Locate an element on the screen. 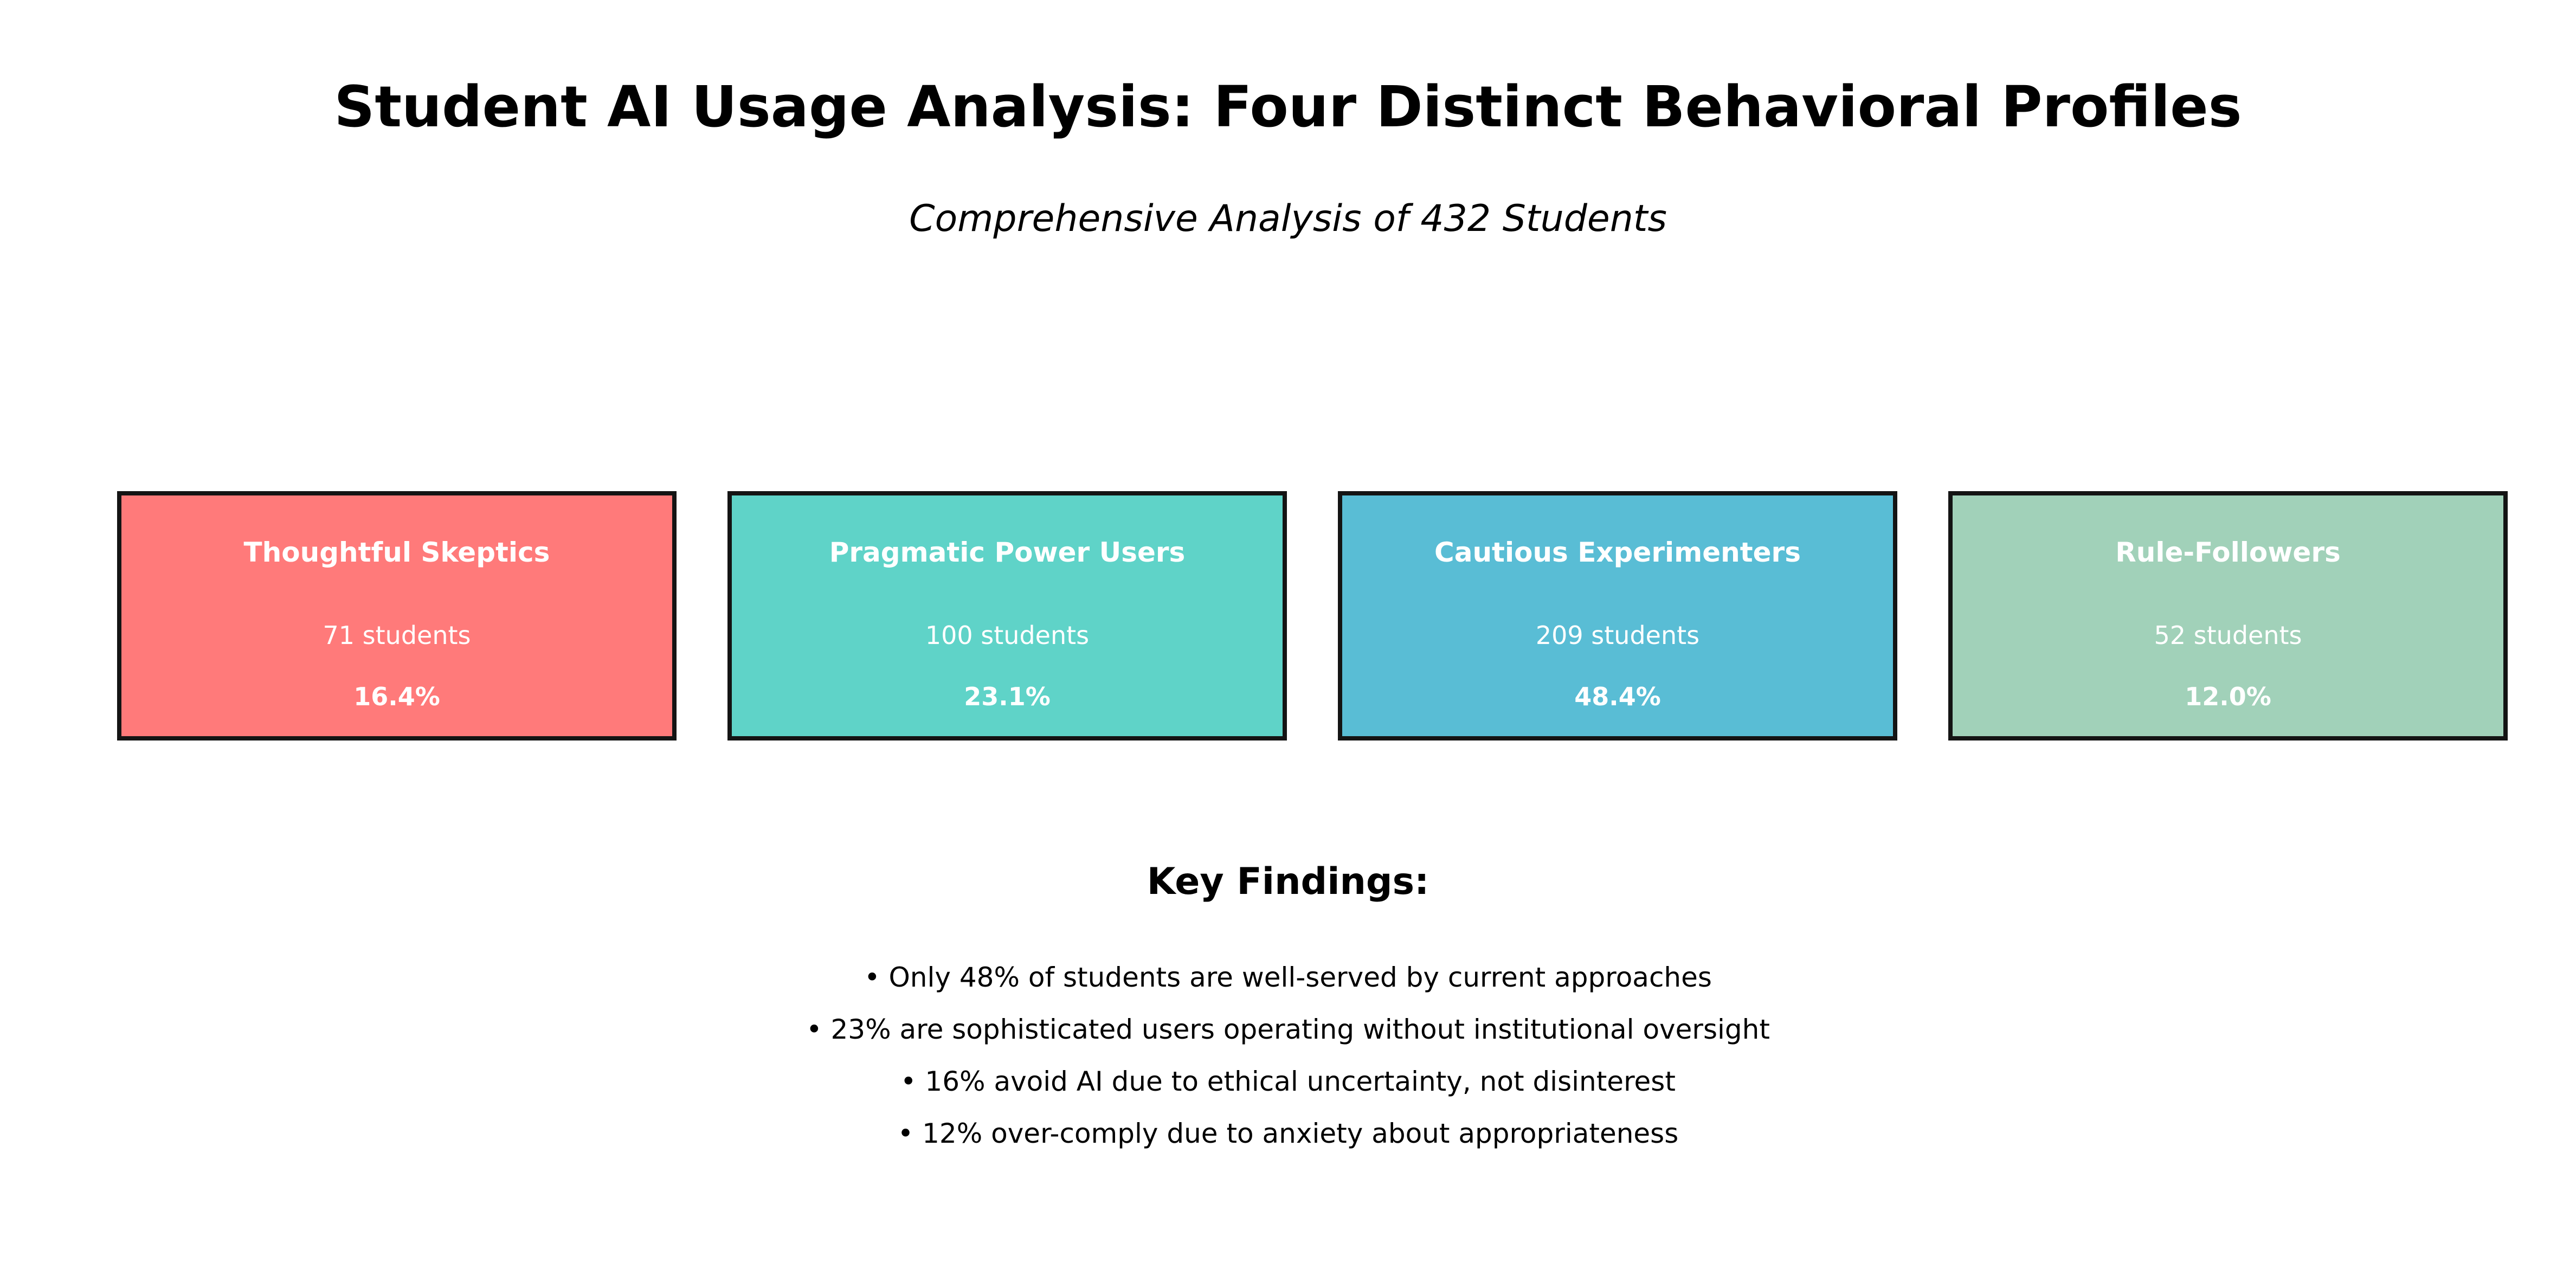 Image resolution: width=2576 pixels, height=1275 pixels. profile-card-thoughtful-skeptics: Thoughtful Skeptics 71 students 16.4% is located at coordinates (397, 615).